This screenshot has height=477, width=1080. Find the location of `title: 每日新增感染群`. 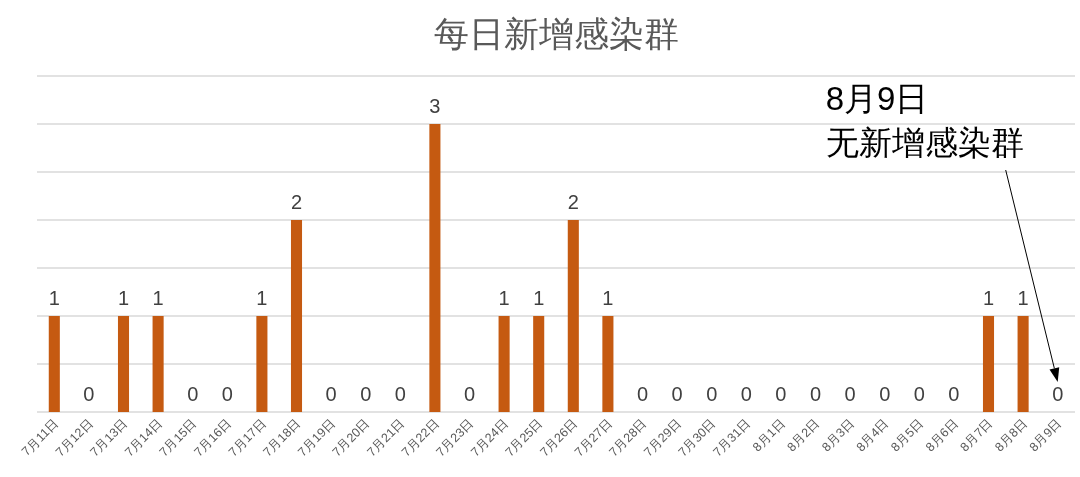

title: 每日新增感染群 is located at coordinates (556, 33).